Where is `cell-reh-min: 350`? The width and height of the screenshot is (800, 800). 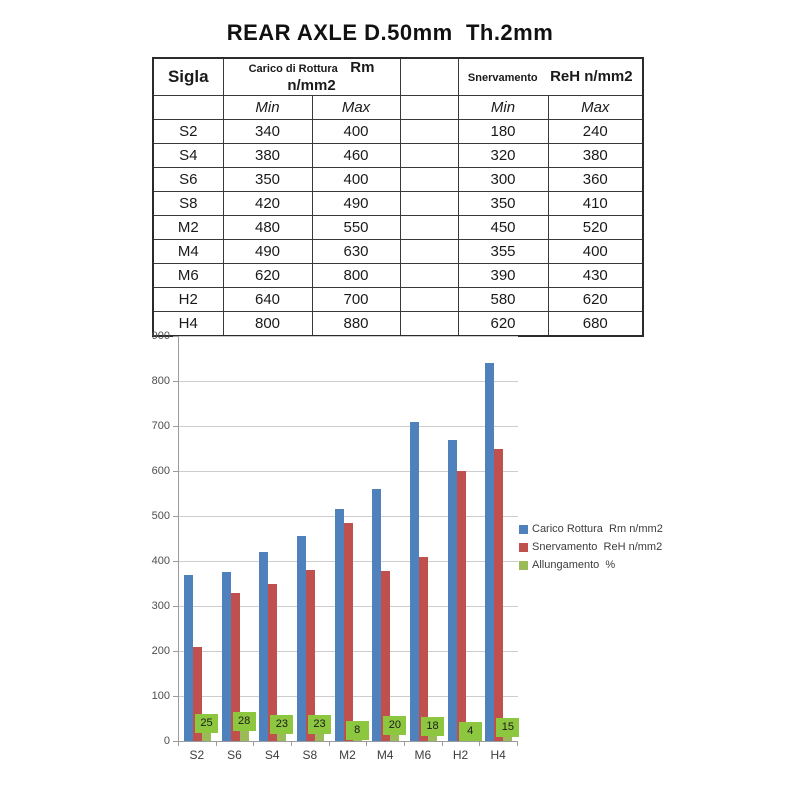
cell-reh-min: 350 is located at coordinates (503, 203).